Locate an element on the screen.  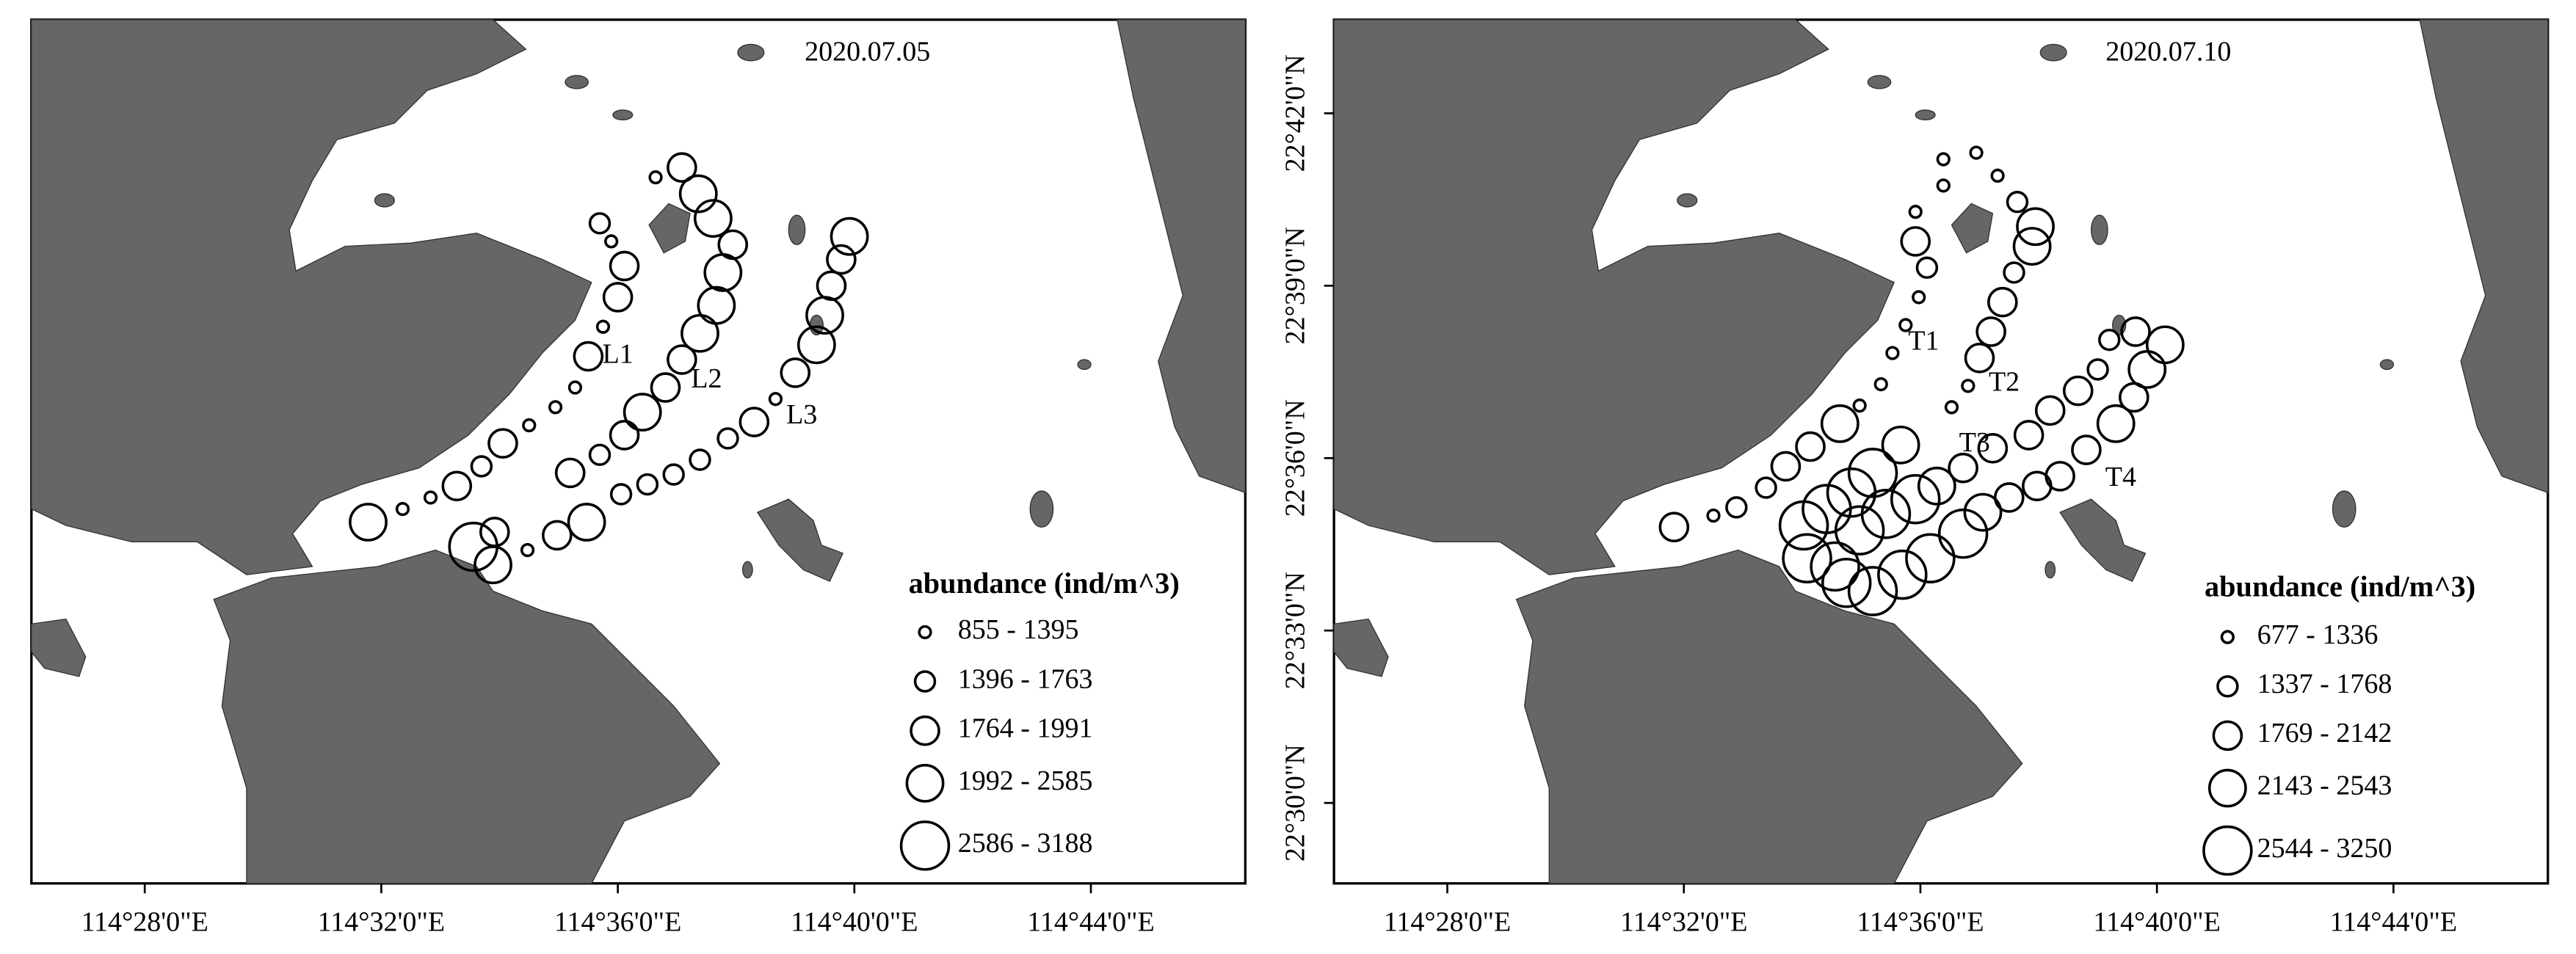
transect-label: L2 is located at coordinates (707, 378).